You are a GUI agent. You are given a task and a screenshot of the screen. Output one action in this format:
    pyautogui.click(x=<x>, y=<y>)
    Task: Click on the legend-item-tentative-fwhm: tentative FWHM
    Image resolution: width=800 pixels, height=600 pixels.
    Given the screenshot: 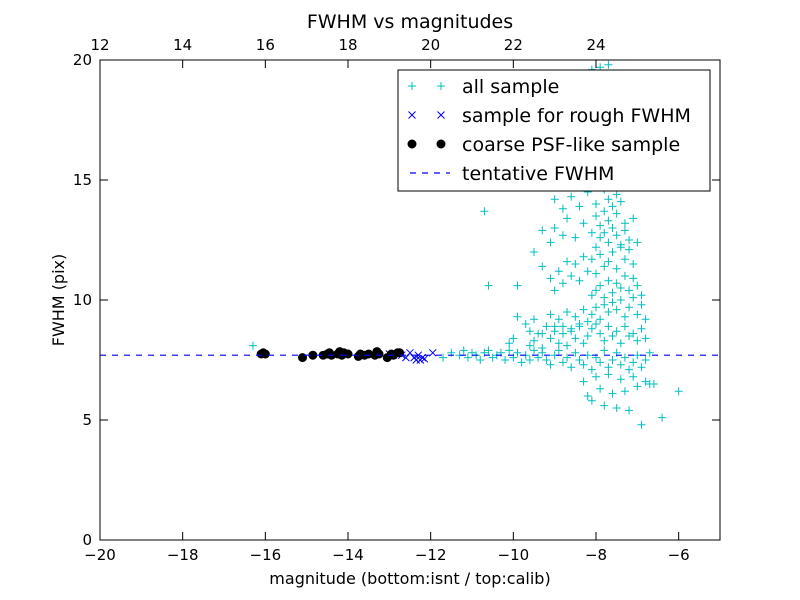 What is the action you would take?
    pyautogui.click(x=512, y=174)
    